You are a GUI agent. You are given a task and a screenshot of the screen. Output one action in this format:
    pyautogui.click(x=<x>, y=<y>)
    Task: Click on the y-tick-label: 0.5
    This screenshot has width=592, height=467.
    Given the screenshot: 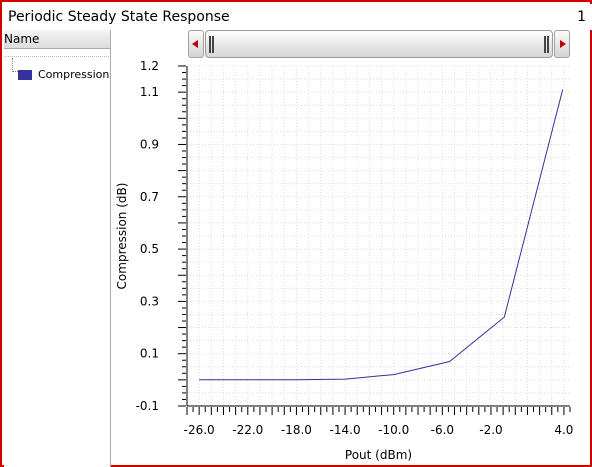 What is the action you would take?
    pyautogui.click(x=149, y=249)
    